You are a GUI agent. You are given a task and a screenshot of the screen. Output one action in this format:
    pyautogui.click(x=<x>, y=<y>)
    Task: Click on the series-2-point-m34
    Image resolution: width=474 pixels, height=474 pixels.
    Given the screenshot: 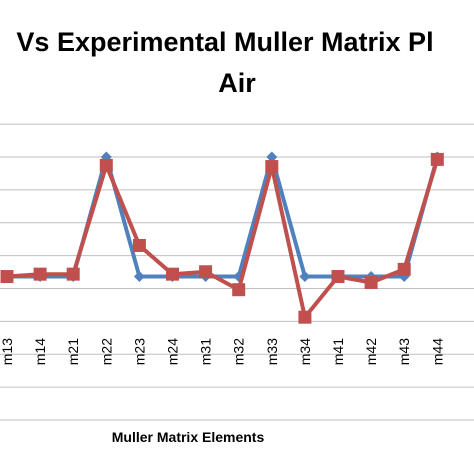 What is the action you would take?
    pyautogui.click(x=305, y=317)
    